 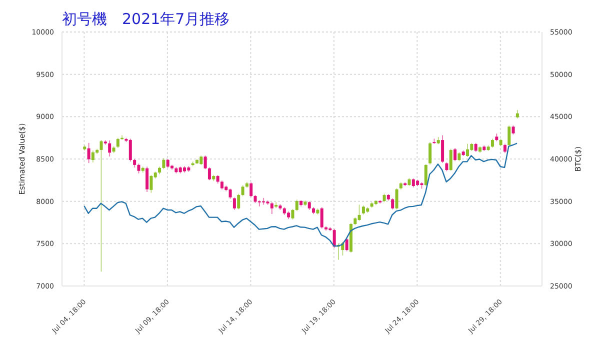 I want to click on chart-title: 初号機 2021年7月推移, so click(x=146, y=19).